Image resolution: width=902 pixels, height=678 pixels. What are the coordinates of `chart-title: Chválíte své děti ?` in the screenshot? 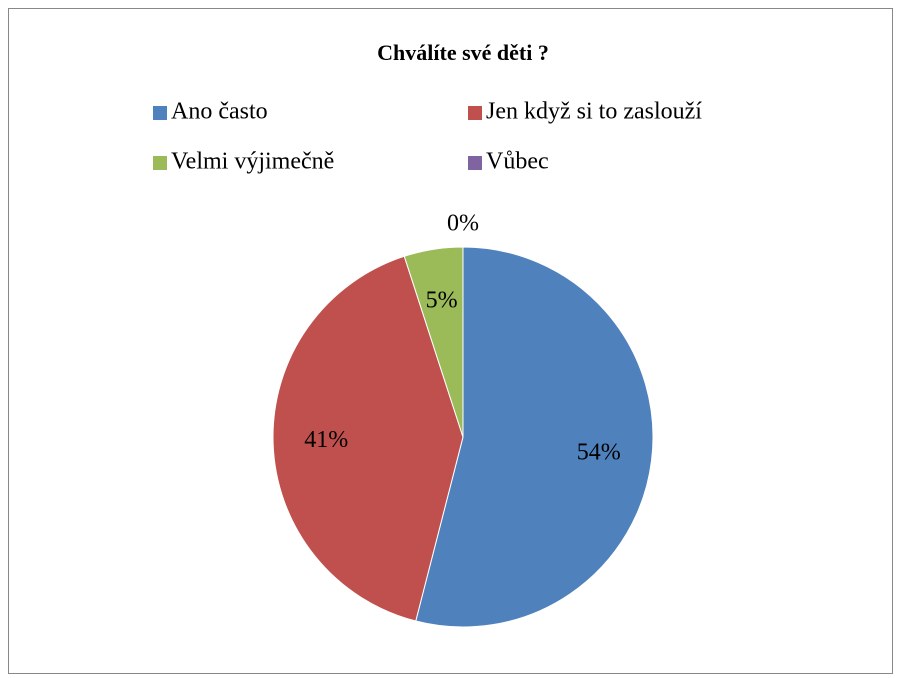 It's located at (463, 52).